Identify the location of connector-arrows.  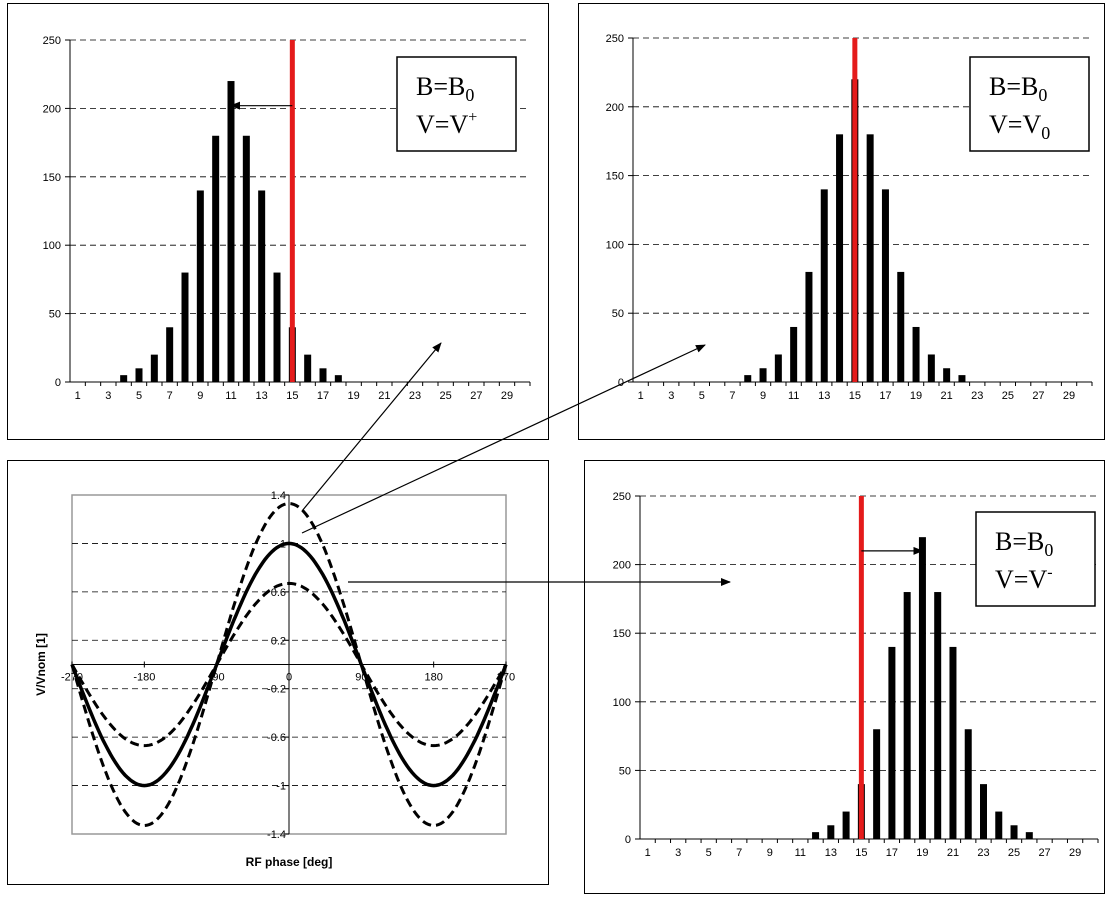
(516, 462).